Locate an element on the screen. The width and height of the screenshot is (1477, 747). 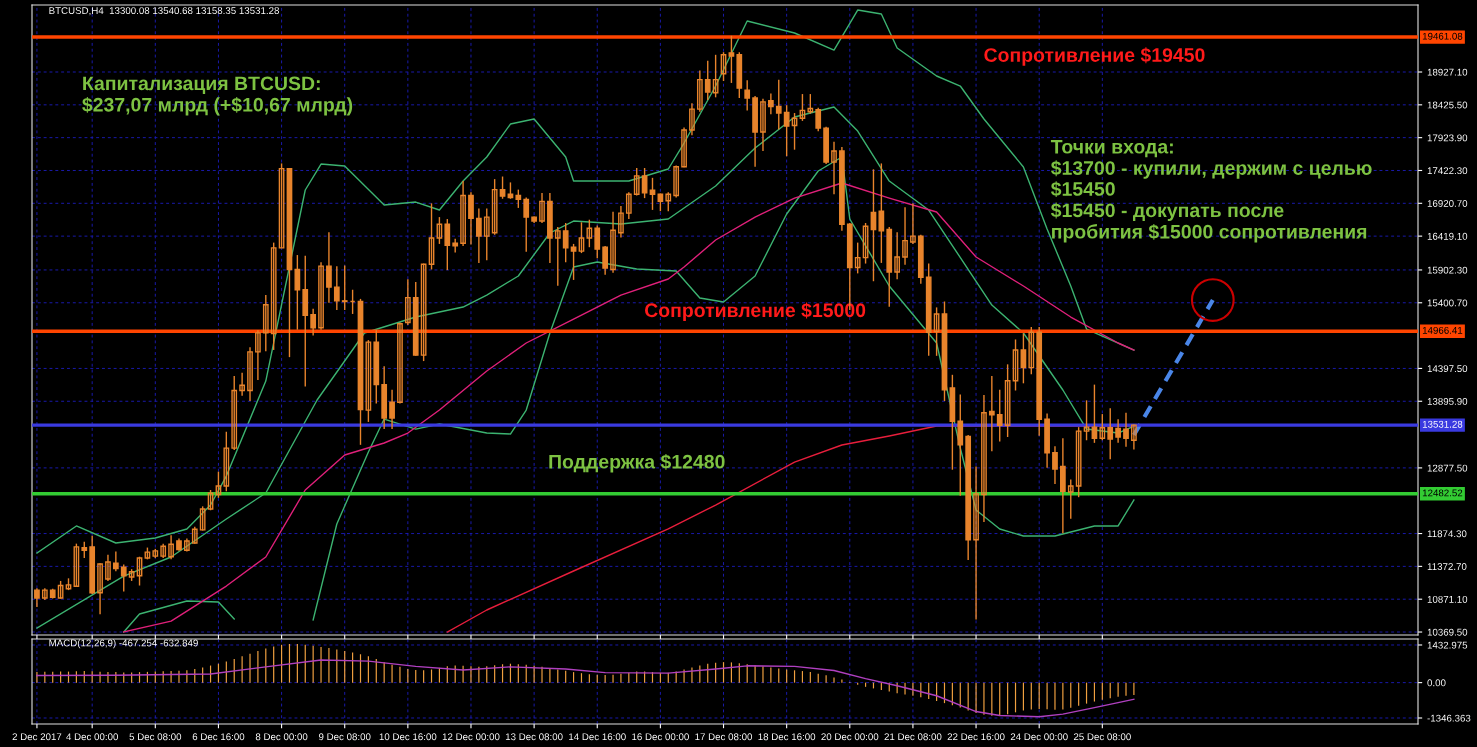
x-tick-label: 12 Dec 00:00 is located at coordinates (471, 737).